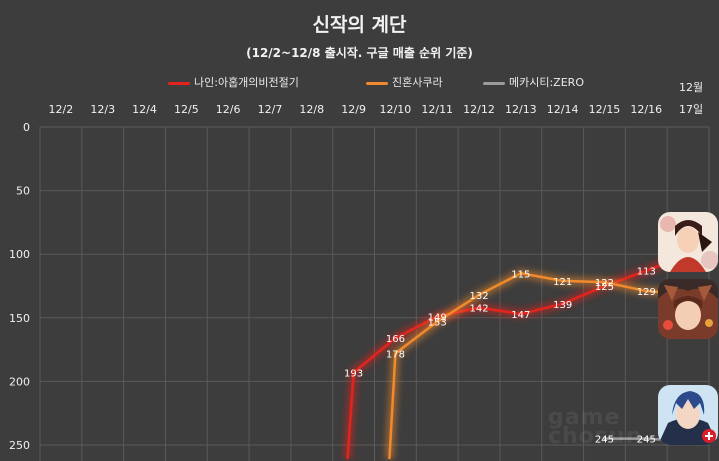 This screenshot has height=461, width=719. Describe the element at coordinates (646, 109) in the screenshot. I see `x-tick-label: 12/16` at that location.